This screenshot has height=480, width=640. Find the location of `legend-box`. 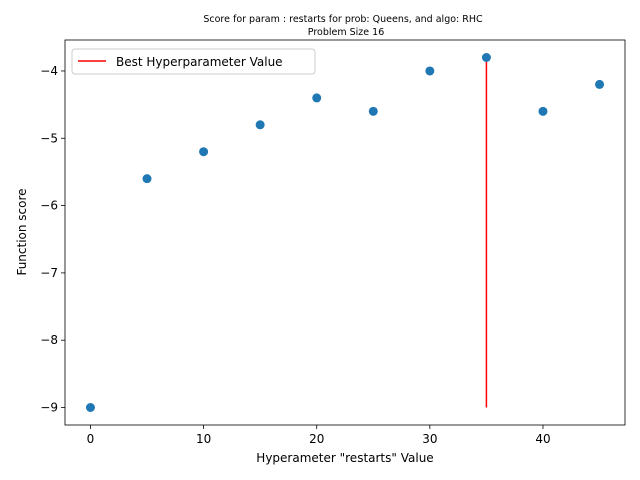

legend-box is located at coordinates (193, 61).